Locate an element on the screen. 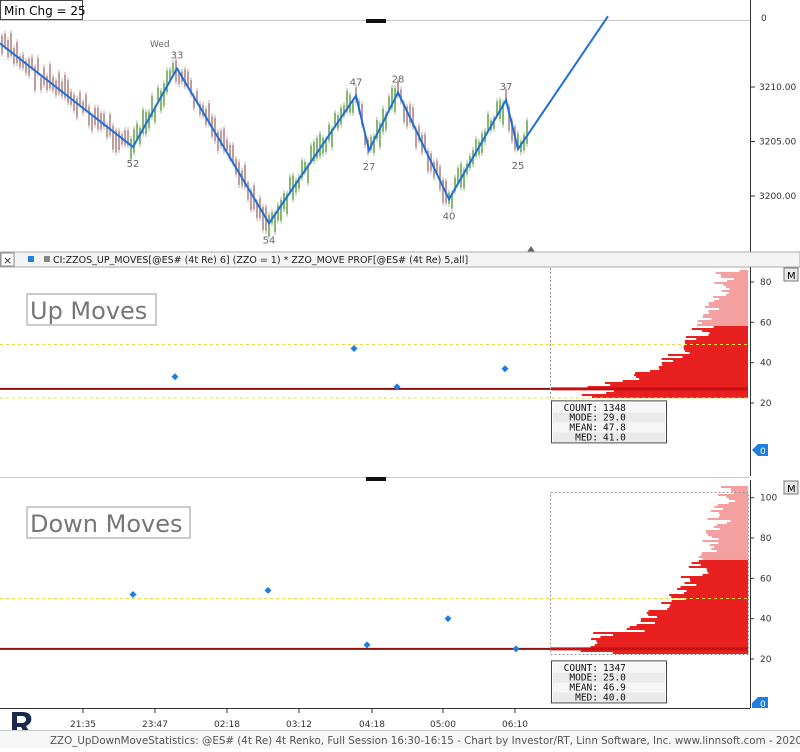  down-m-button is located at coordinates (791, 487).